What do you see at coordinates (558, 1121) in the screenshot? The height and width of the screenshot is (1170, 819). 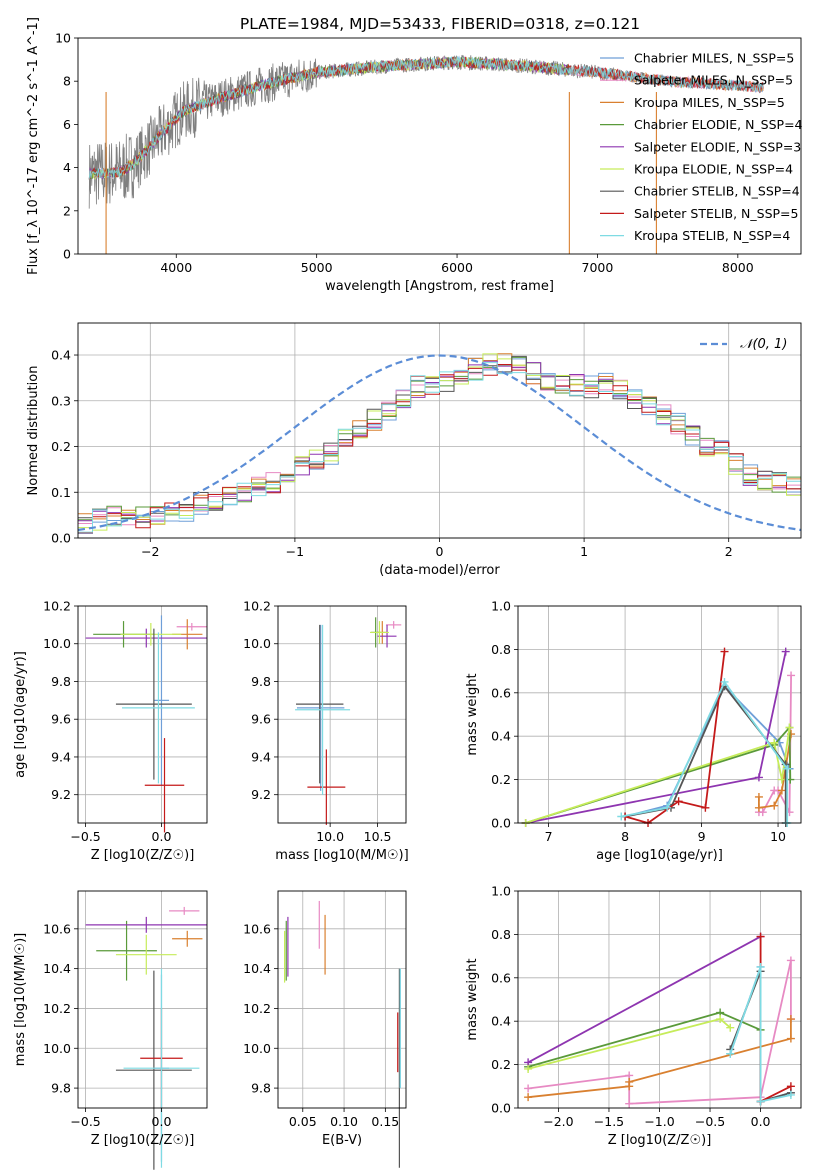 I see `x-tick-label: −2.0` at bounding box center [558, 1121].